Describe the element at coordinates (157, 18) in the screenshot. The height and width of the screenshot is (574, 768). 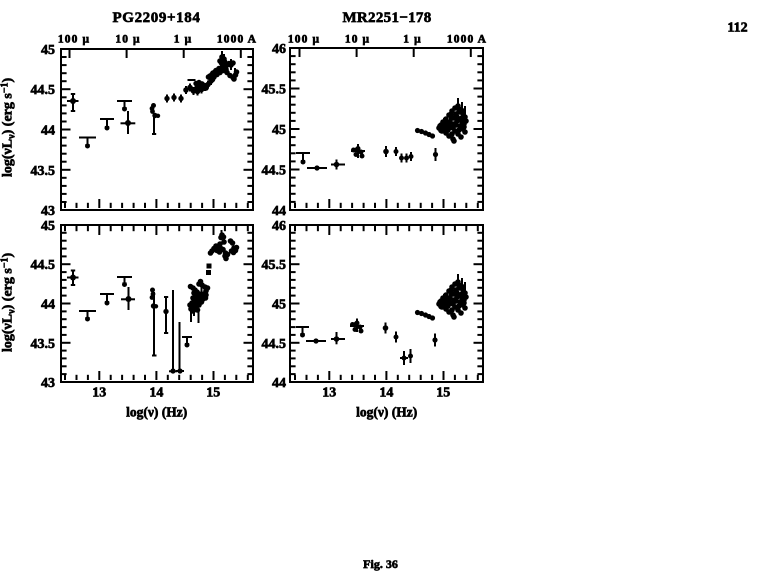
I see `svg-text: PG2209+184` at that location.